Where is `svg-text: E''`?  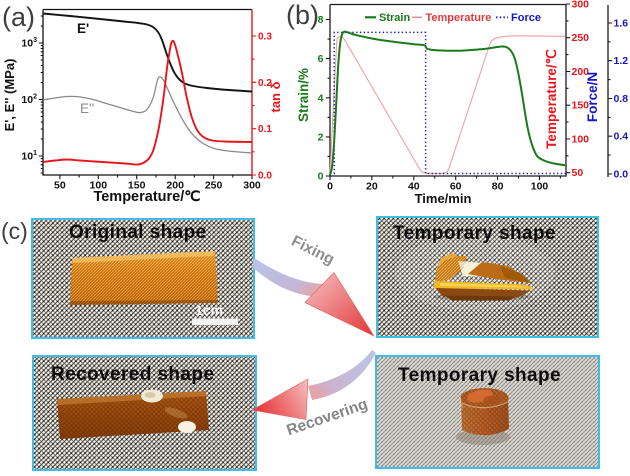 svg-text: E'' is located at coordinates (87, 108).